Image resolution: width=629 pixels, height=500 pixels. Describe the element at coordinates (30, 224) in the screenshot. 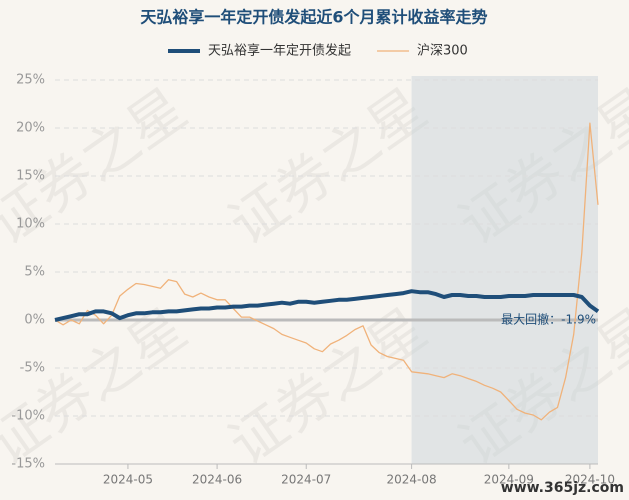

I see `y-tick-label: 10%` at that location.